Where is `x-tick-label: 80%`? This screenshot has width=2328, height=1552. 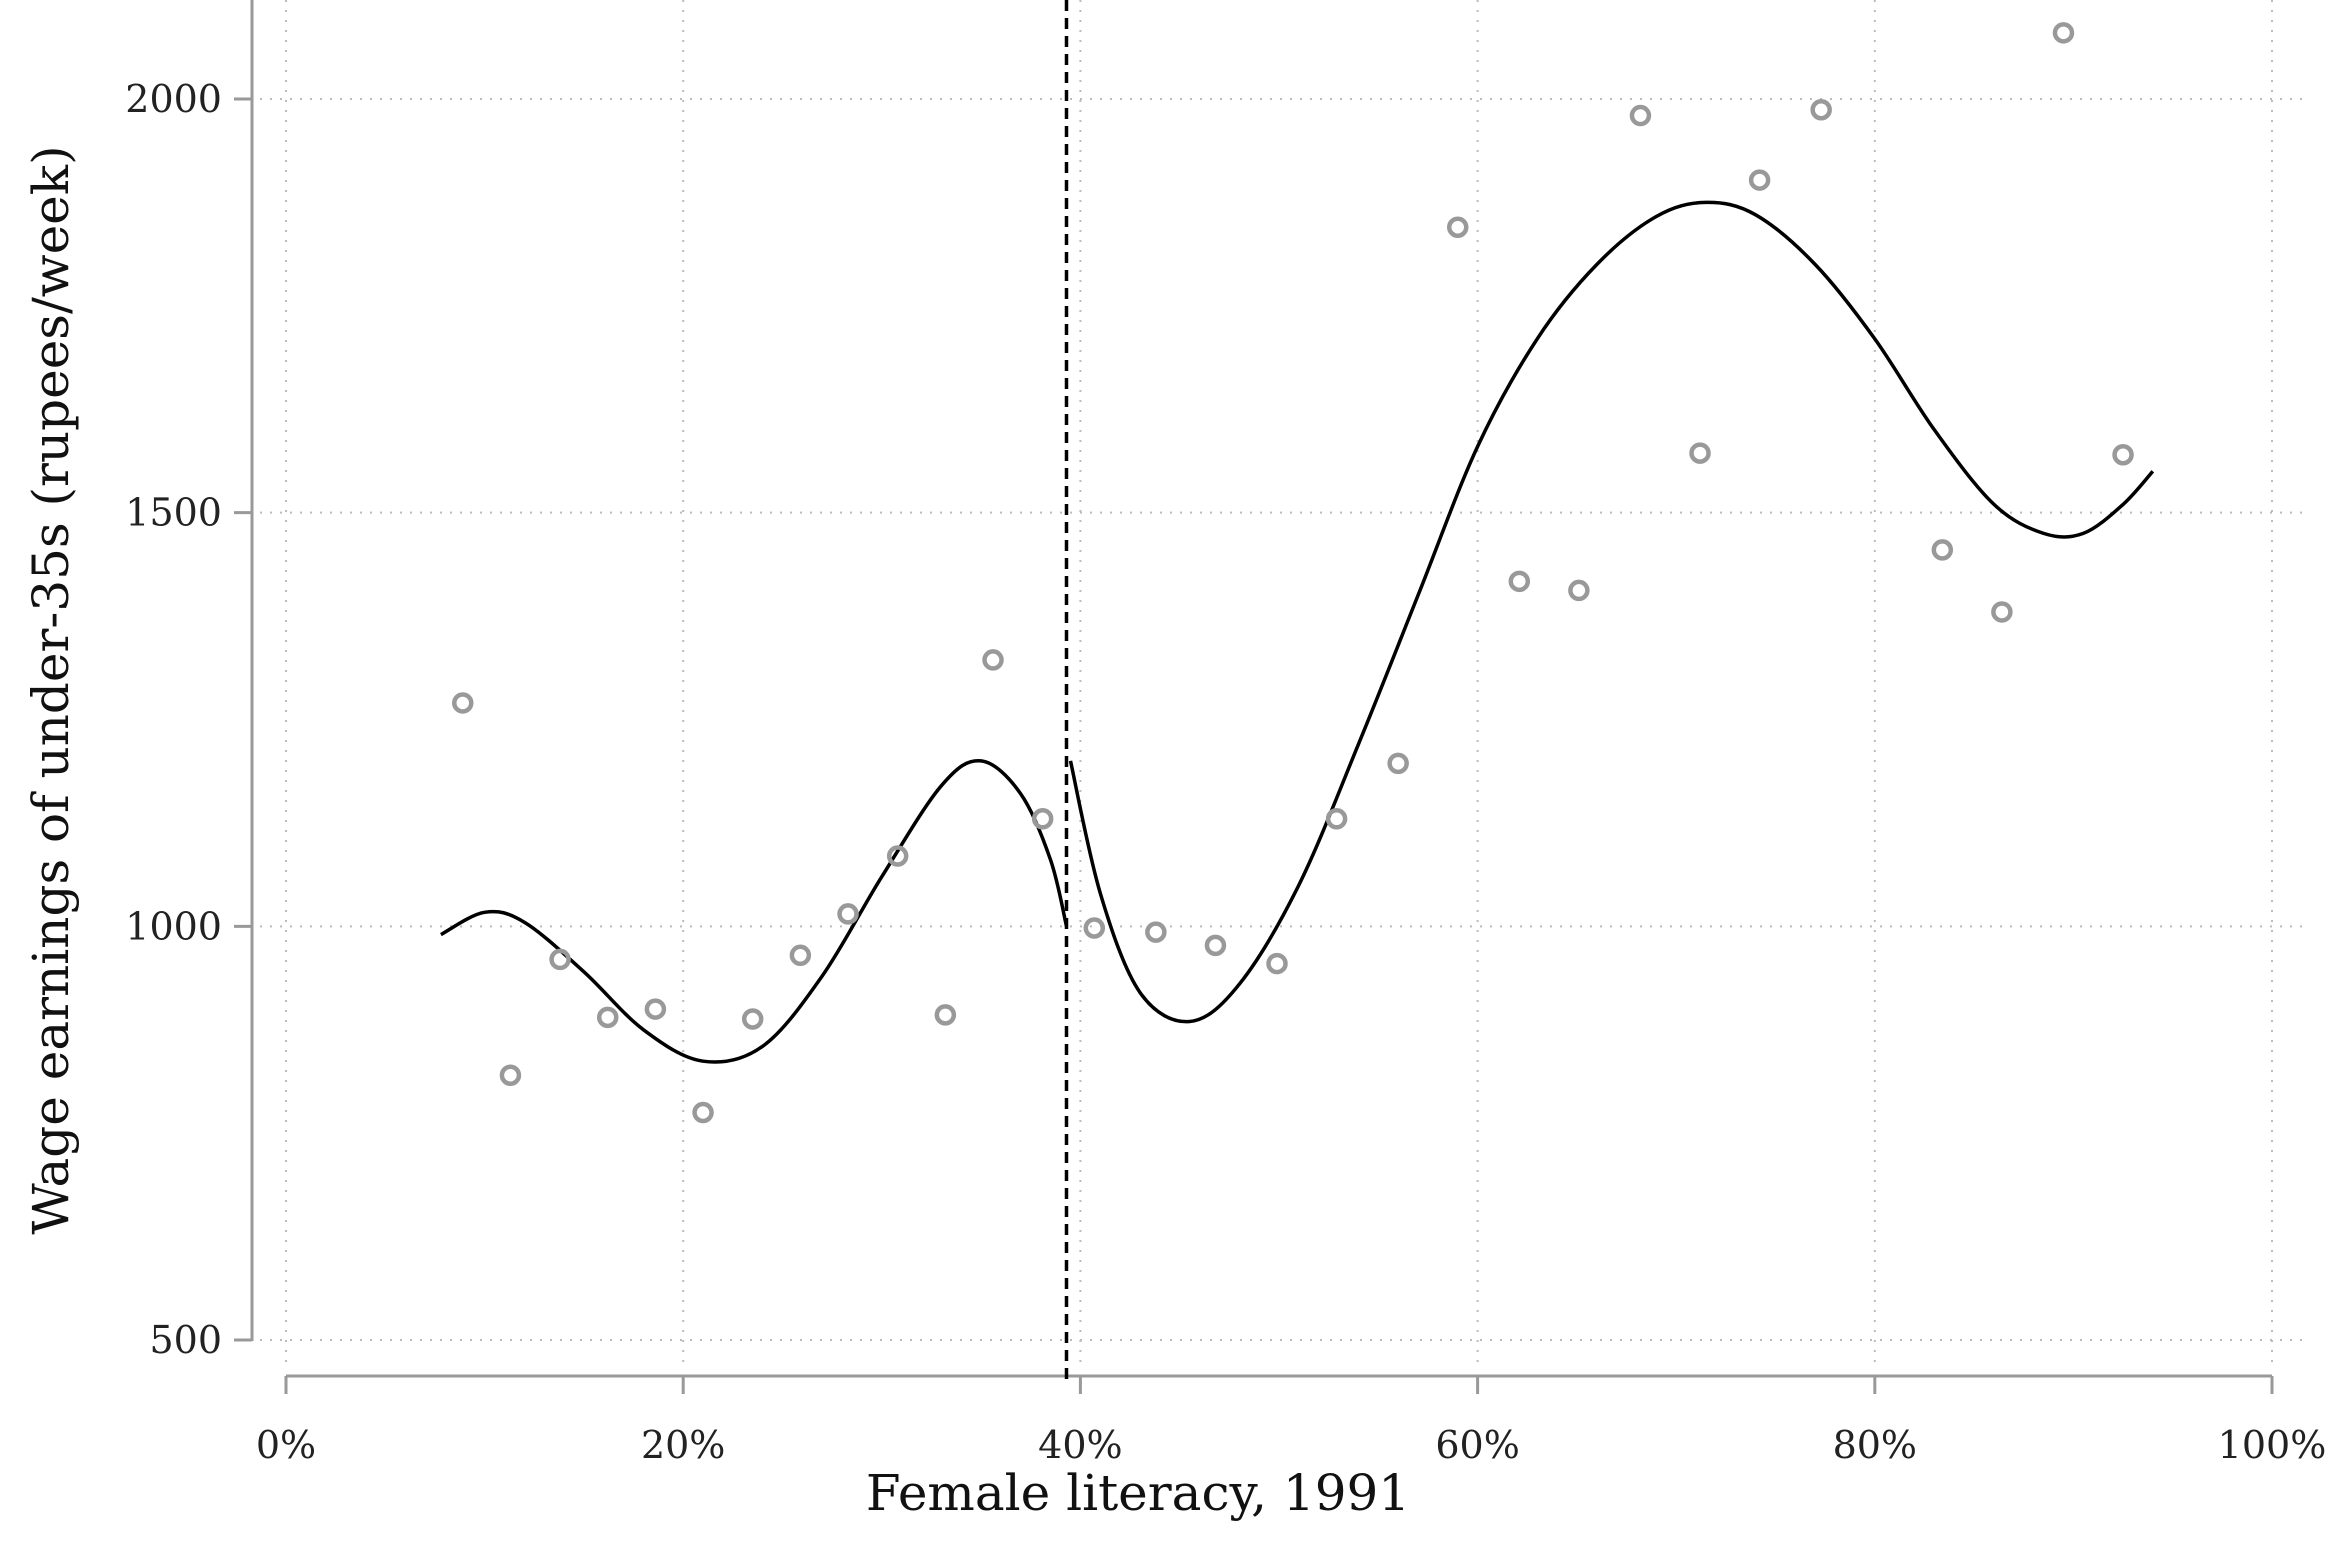 x-tick-label: 80% is located at coordinates (1875, 1445).